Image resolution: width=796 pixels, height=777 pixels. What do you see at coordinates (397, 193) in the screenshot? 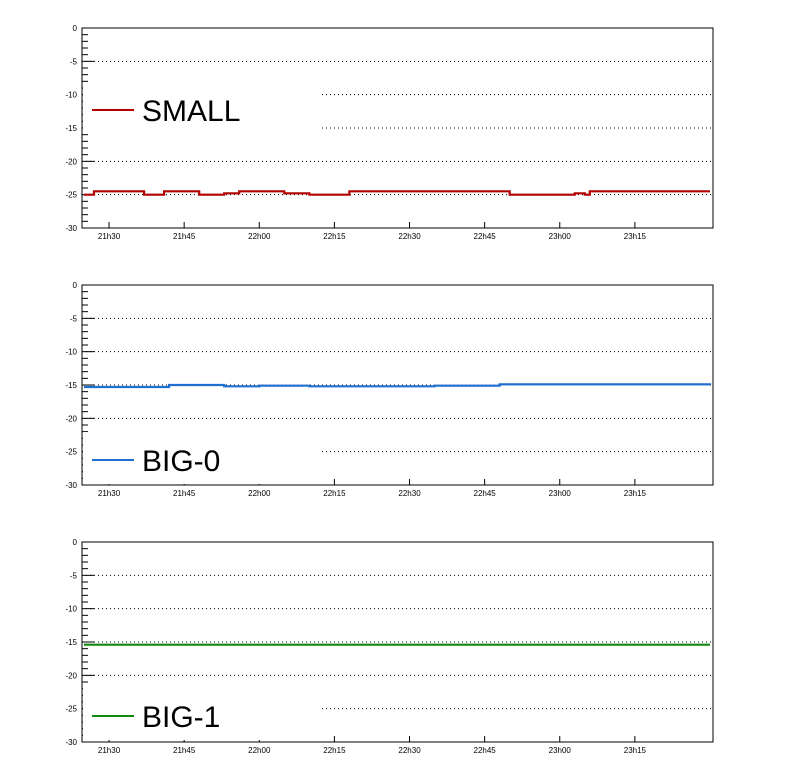
I see `series-line-small` at bounding box center [397, 193].